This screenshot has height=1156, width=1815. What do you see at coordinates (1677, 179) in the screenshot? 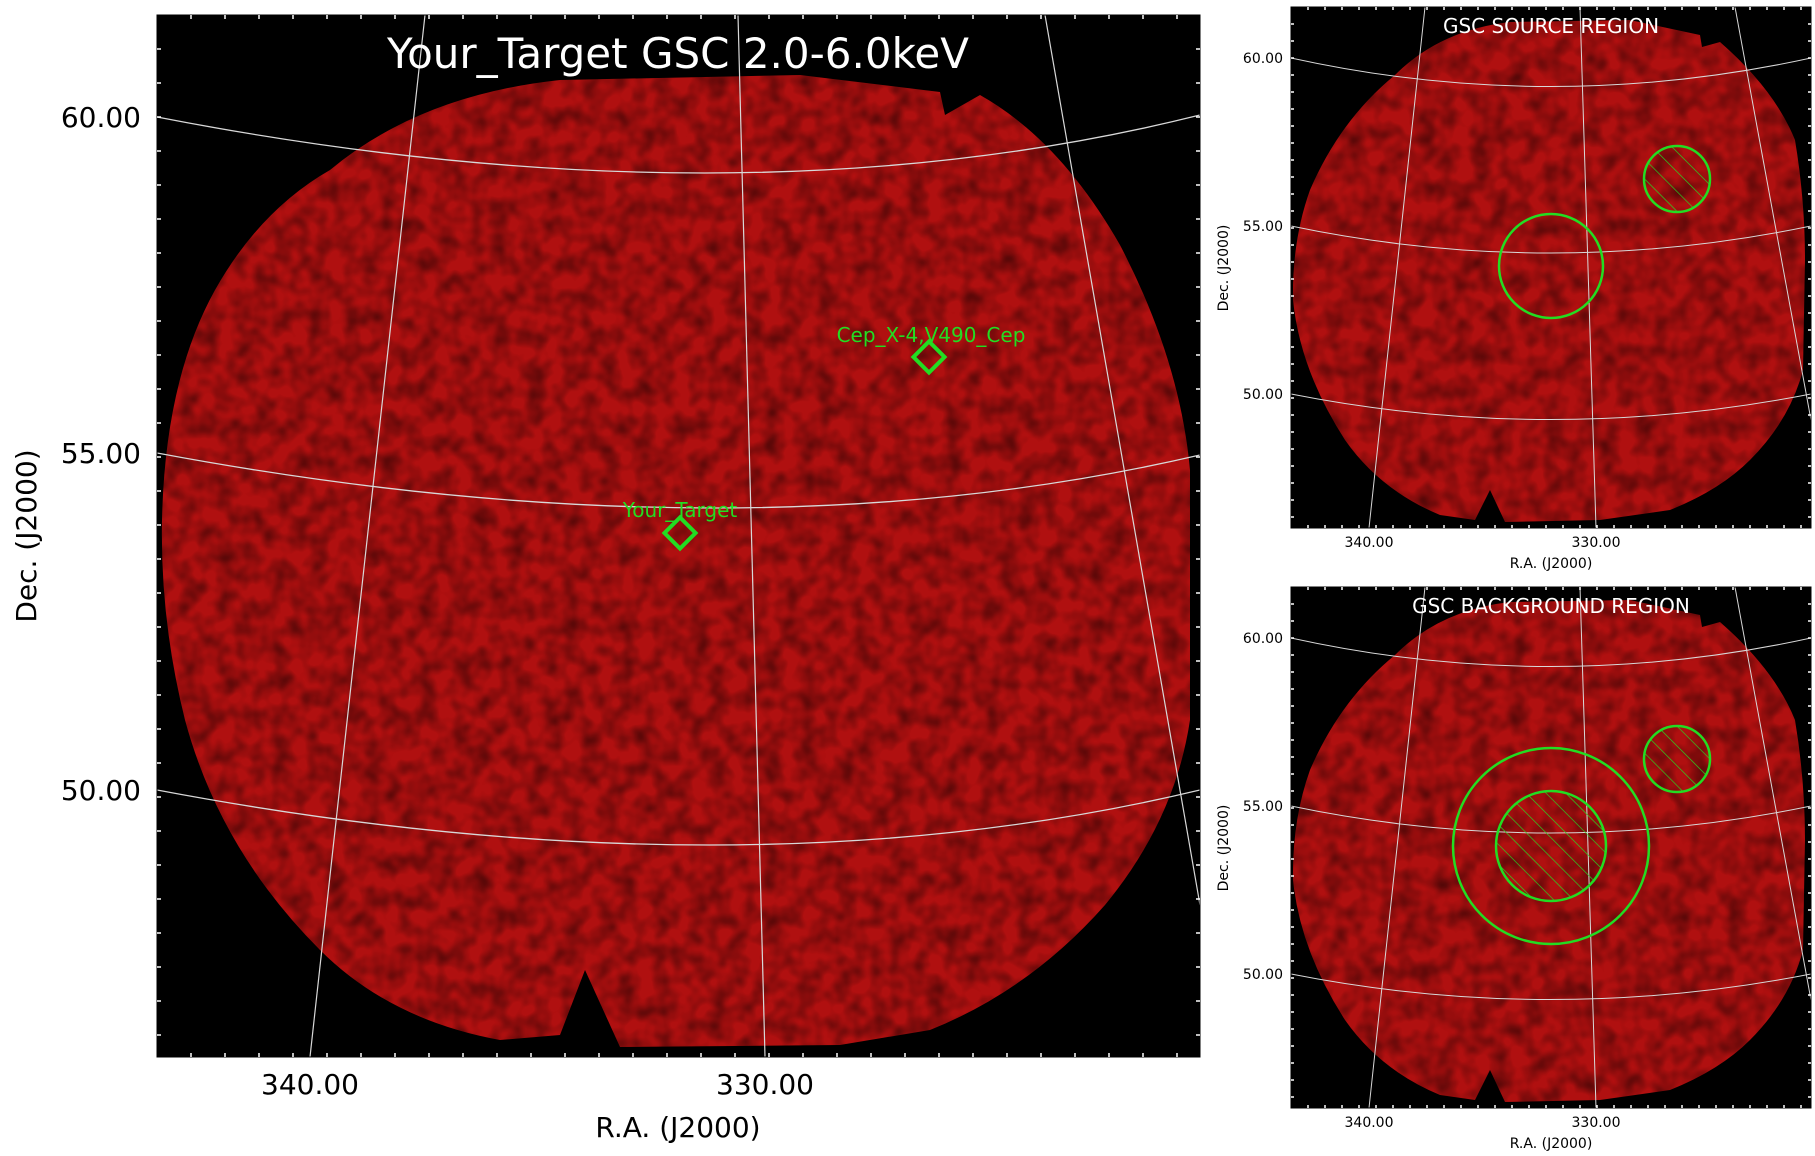
I see `src-excluded-circle` at bounding box center [1677, 179].